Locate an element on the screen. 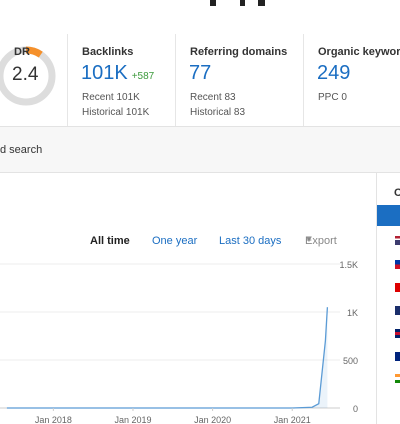  referring-domains-value: 77 is located at coordinates (200, 73).